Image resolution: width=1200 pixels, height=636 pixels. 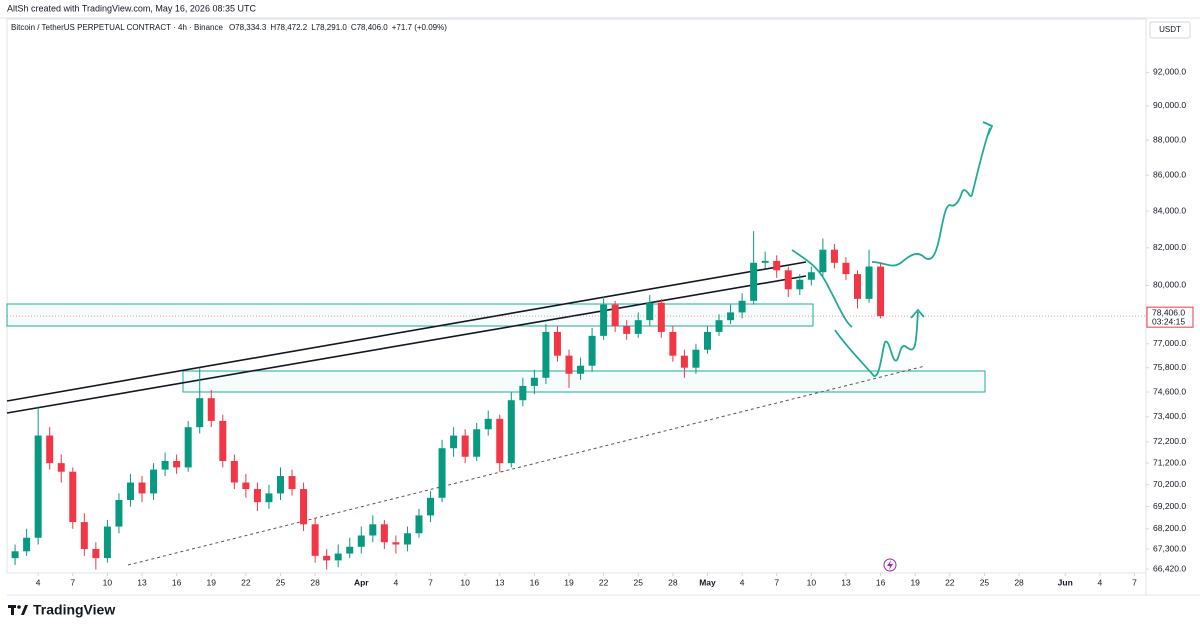 I want to click on y-tick-label: 66,420.0, so click(x=1169, y=568).